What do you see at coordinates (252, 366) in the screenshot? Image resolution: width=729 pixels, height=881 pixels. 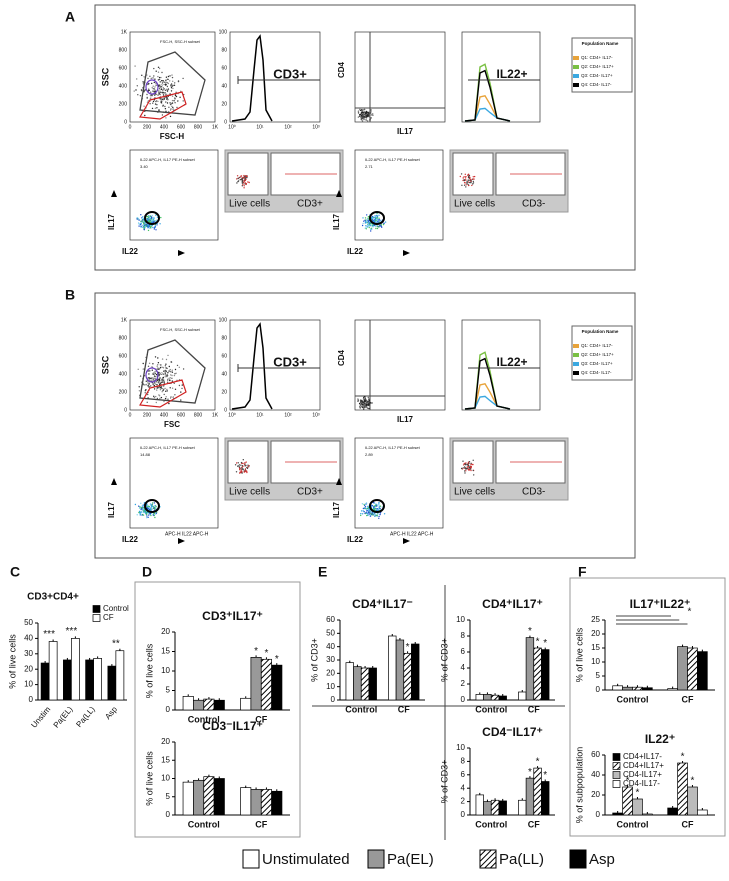 I see `histogram` at bounding box center [252, 366].